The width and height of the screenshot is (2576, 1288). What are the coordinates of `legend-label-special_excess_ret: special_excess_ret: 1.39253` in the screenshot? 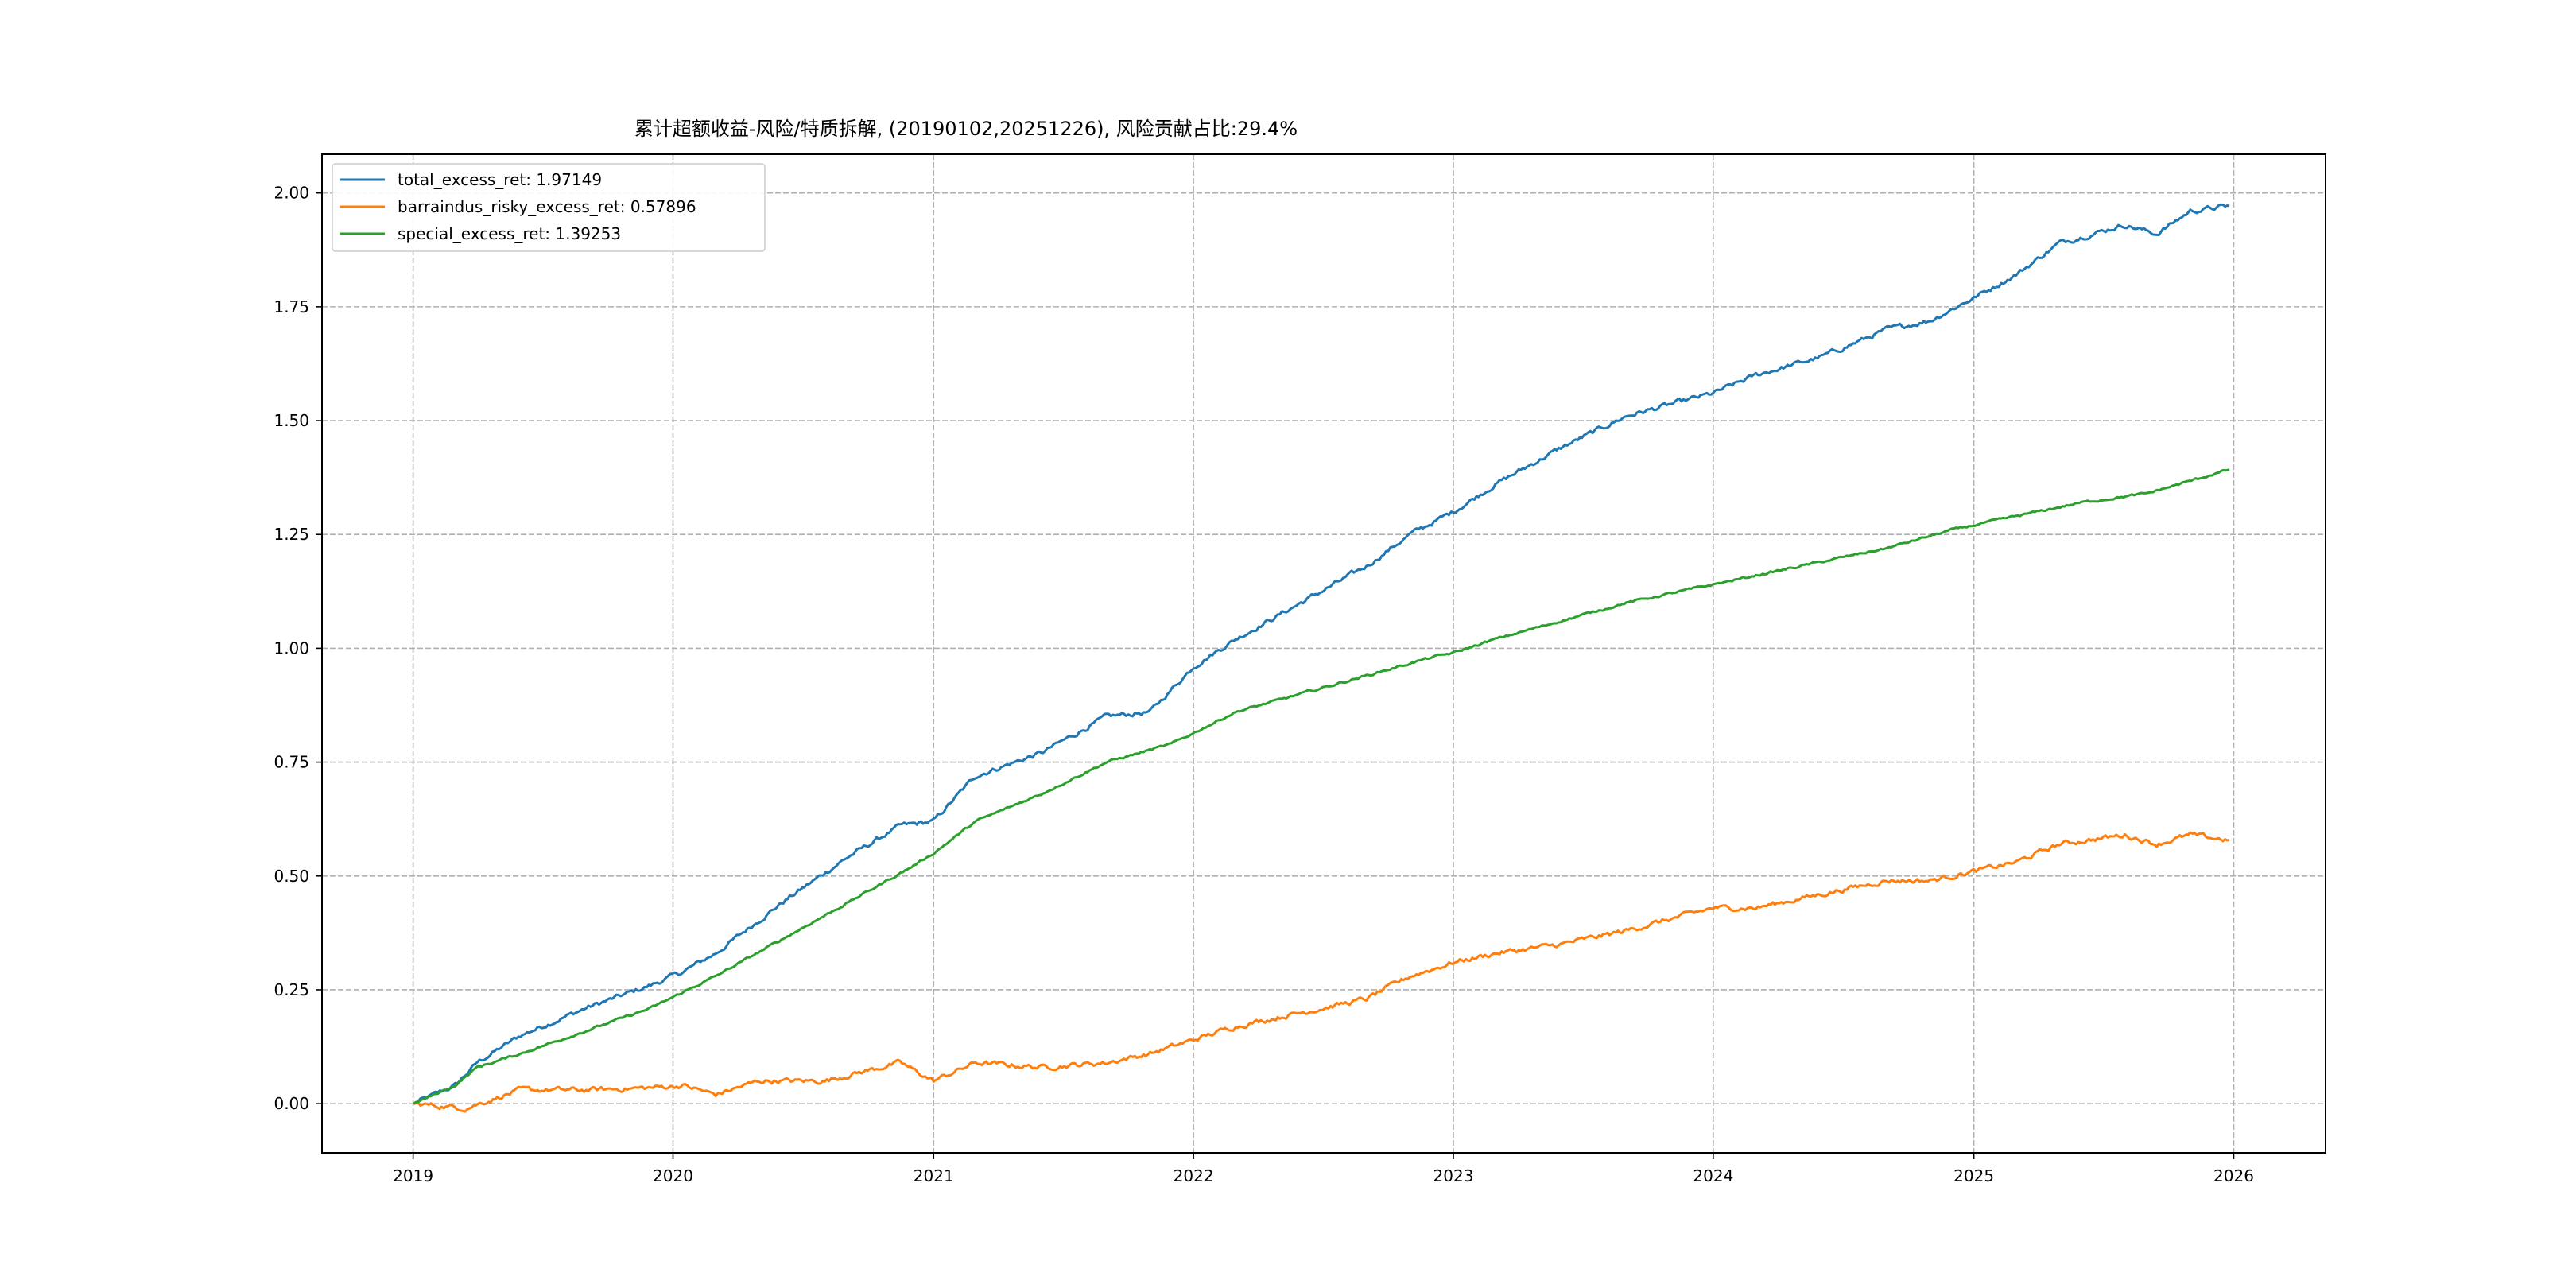 It's located at (510, 233).